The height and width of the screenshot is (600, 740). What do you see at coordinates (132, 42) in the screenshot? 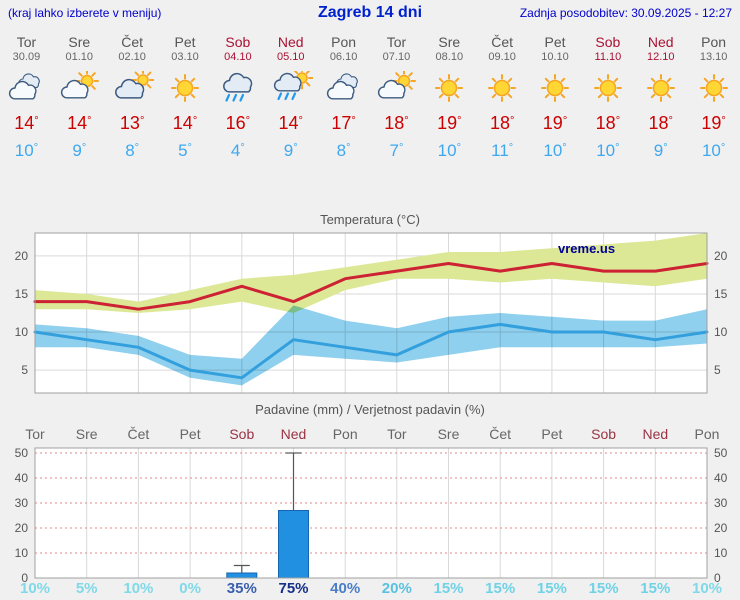
I see `day-name: Čet` at bounding box center [132, 42].